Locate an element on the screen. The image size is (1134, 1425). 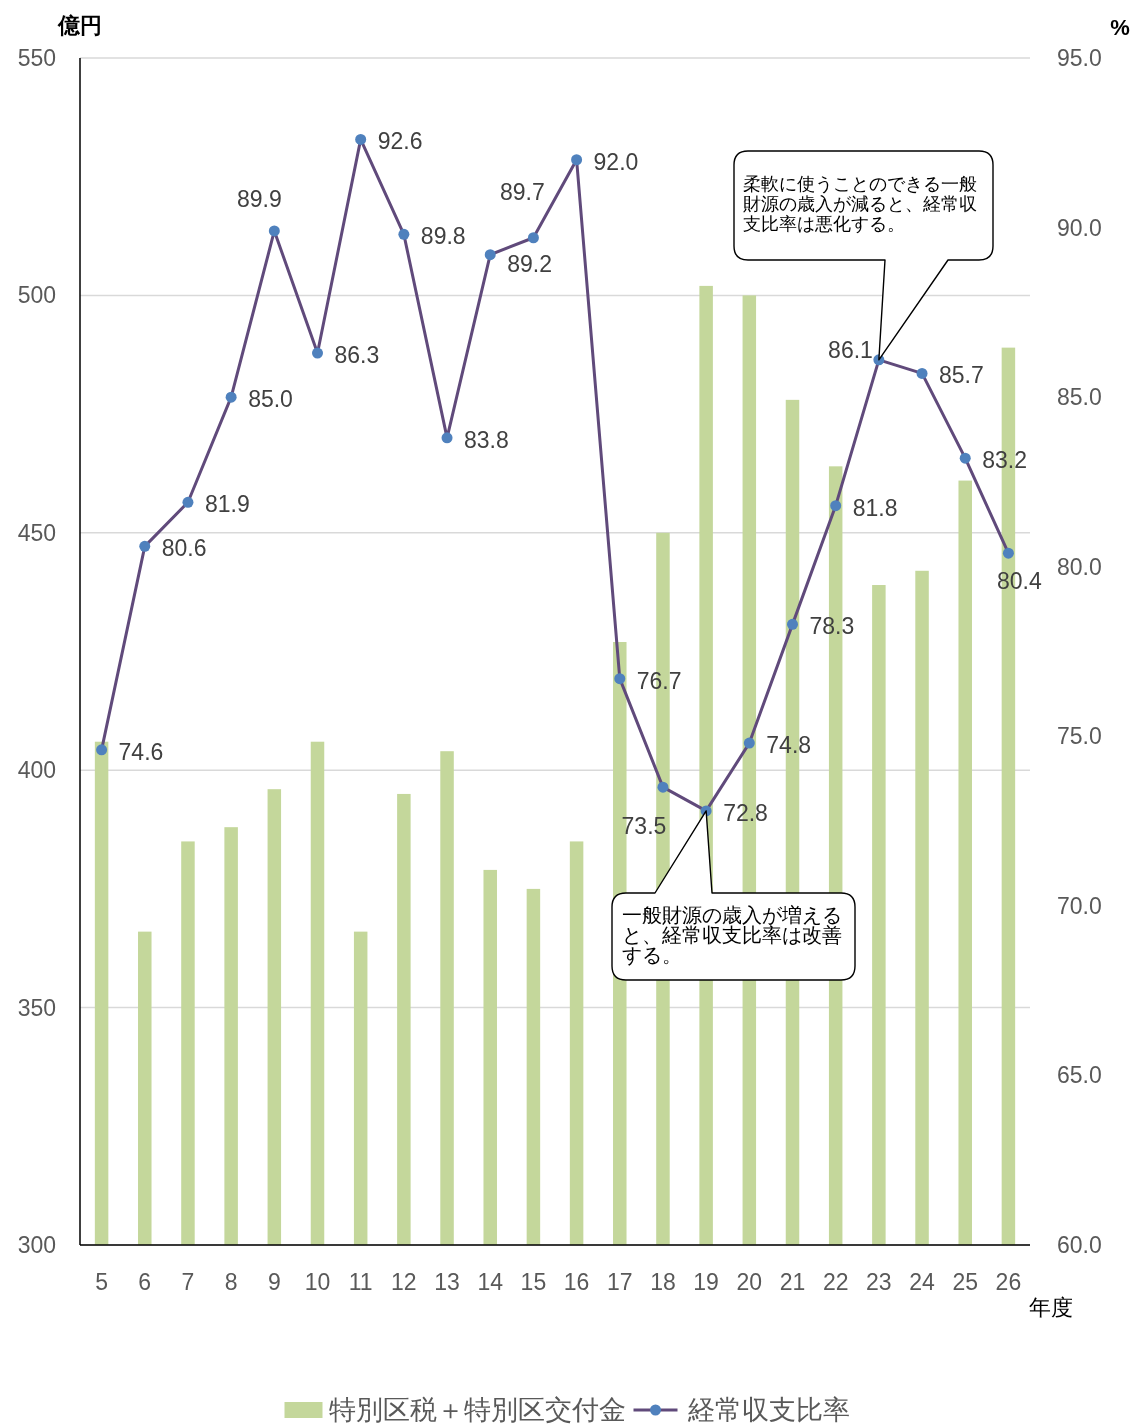
y2-tick-label: 70.0 is located at coordinates (1079, 905).